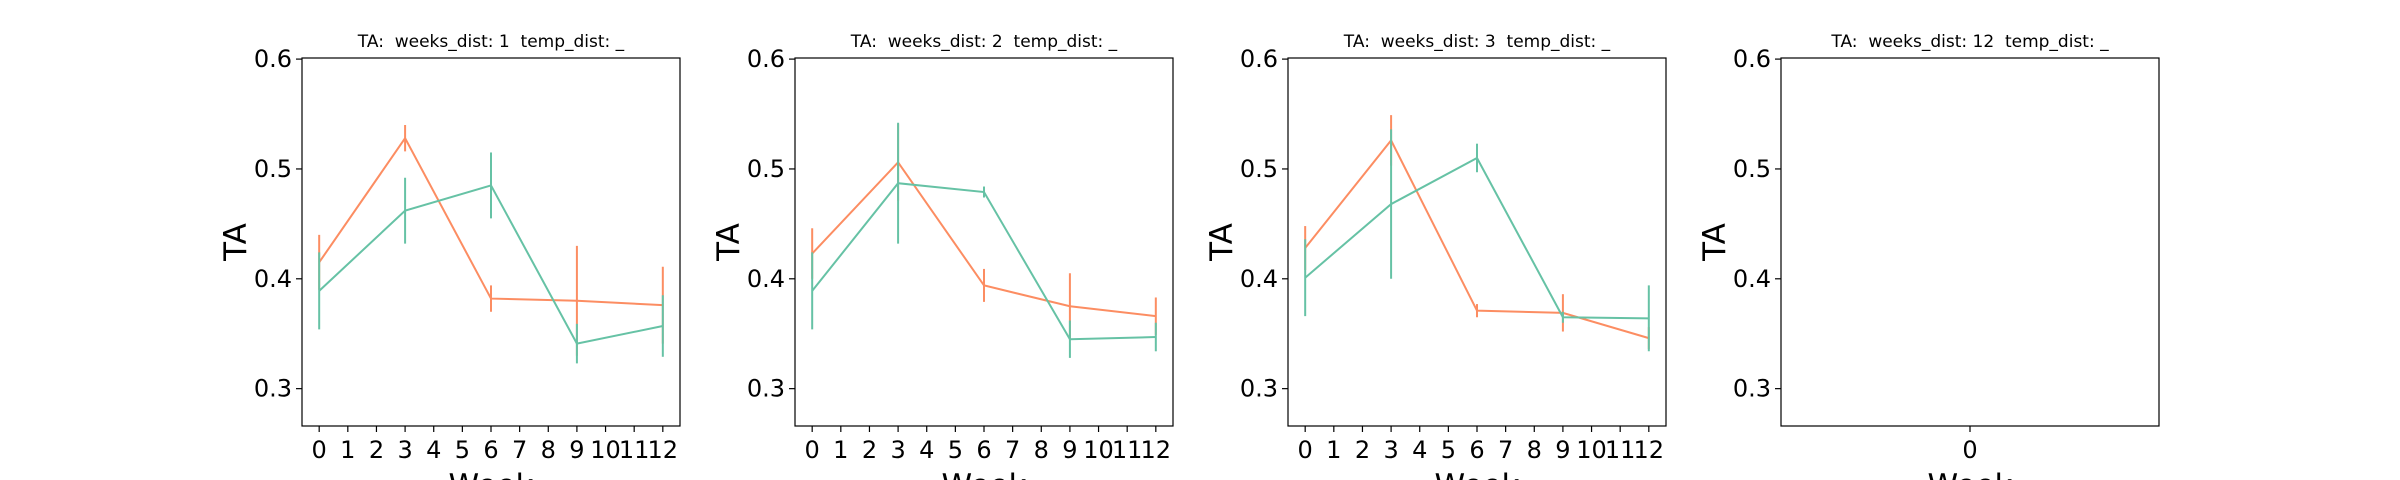 Image resolution: width=2400 pixels, height=480 pixels. Describe the element at coordinates (984, 42) in the screenshot. I see `chart-title: TA: weeks_dist: 2 temp_dist: _` at that location.